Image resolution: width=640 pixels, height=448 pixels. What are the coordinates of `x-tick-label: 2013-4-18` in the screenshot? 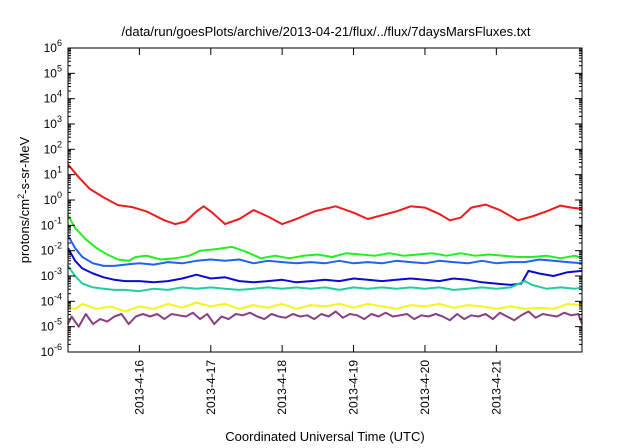 It's located at (282, 387).